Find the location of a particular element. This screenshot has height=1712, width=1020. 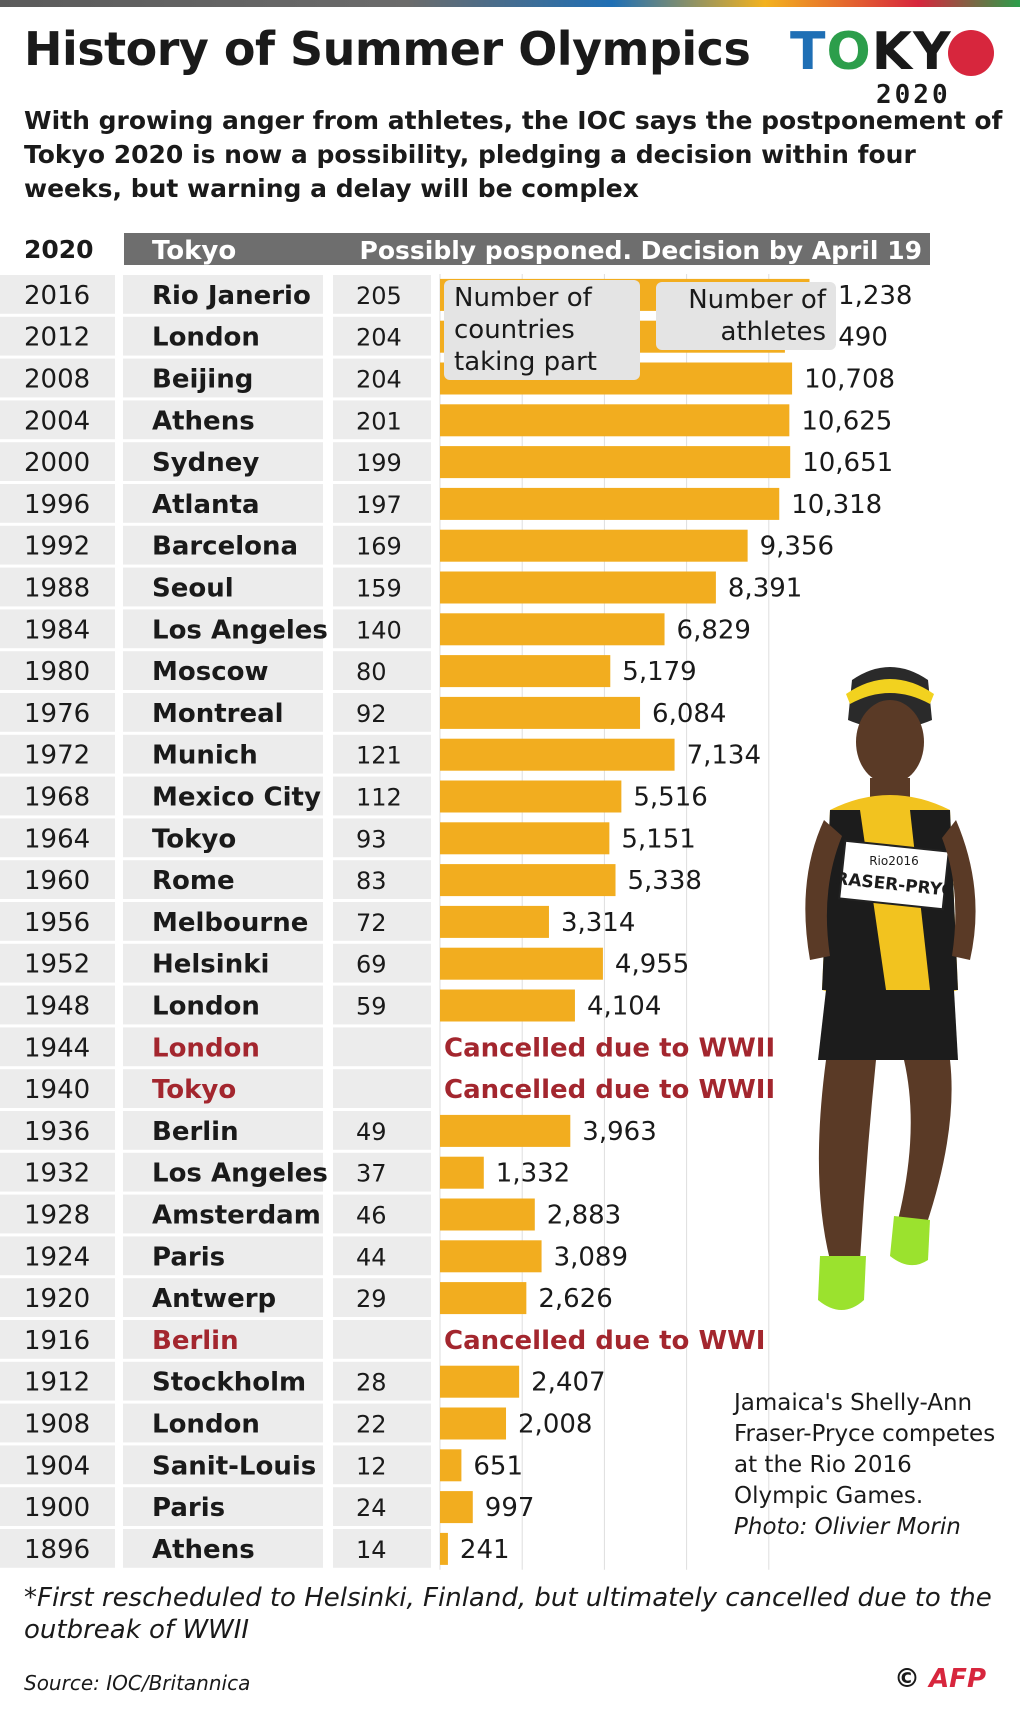

countries-value: 49 is located at coordinates (371, 1132).